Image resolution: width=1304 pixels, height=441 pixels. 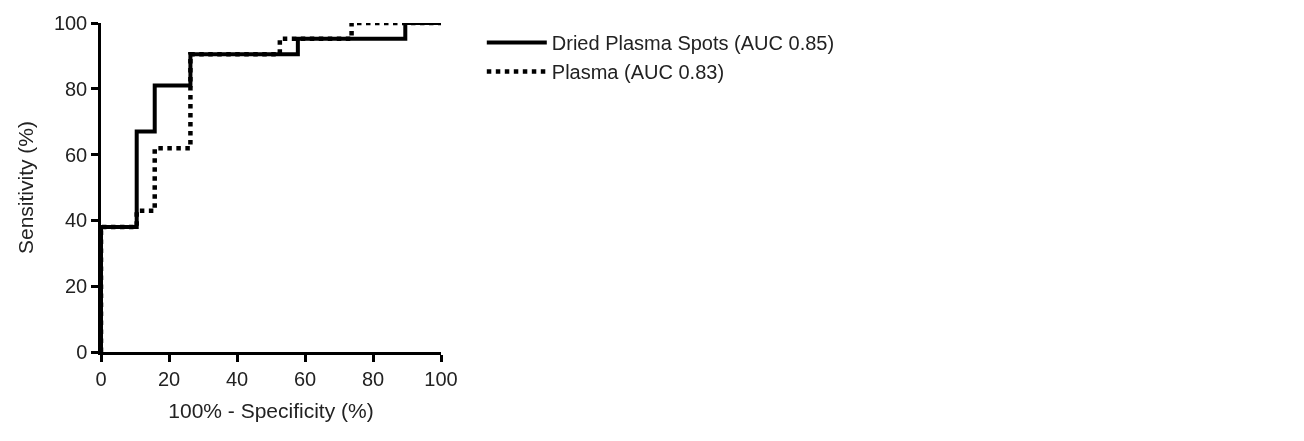 I want to click on x-tick-label: 20, so click(x=169, y=378).